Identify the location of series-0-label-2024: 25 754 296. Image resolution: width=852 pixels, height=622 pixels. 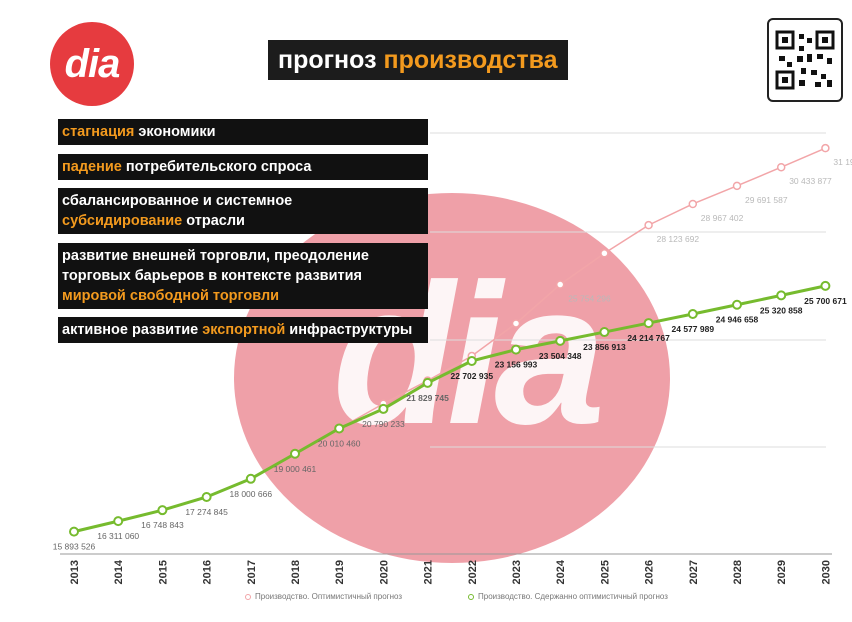
(589, 299).